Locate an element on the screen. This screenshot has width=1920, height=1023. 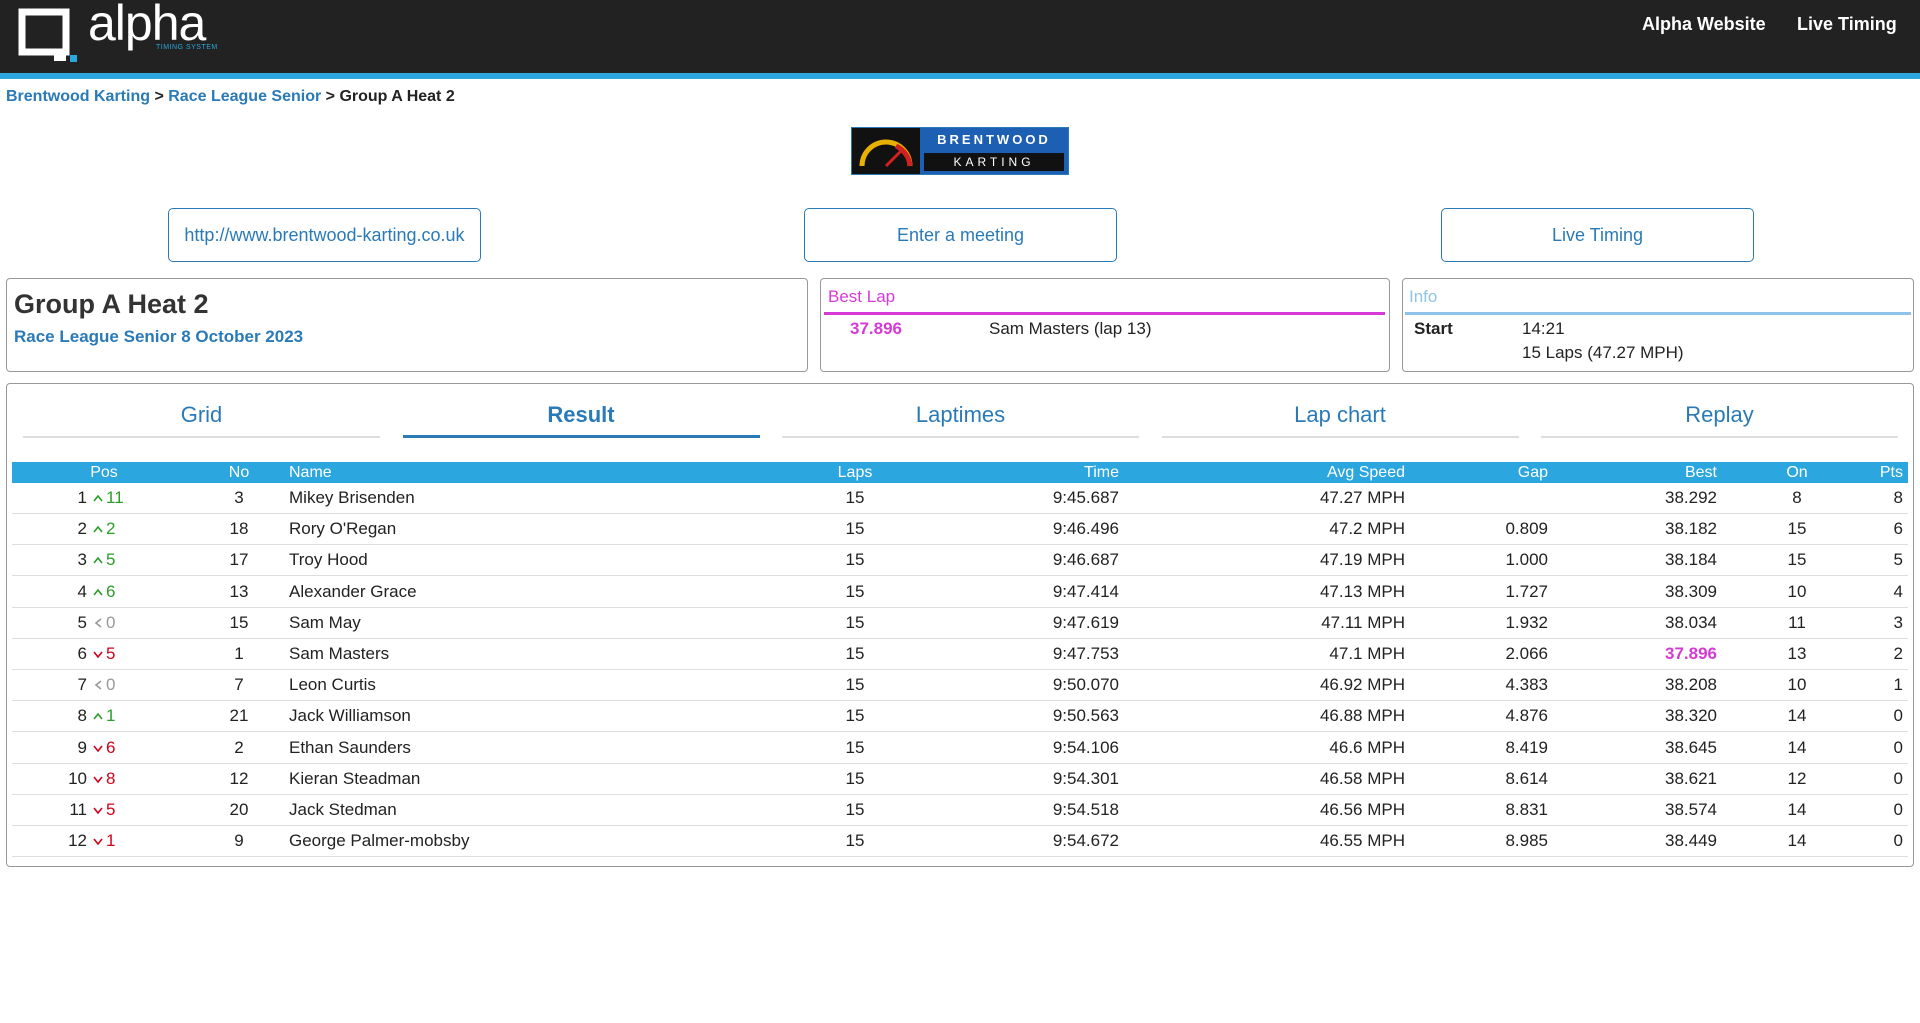
cell-name: Sam May is located at coordinates (325, 622).